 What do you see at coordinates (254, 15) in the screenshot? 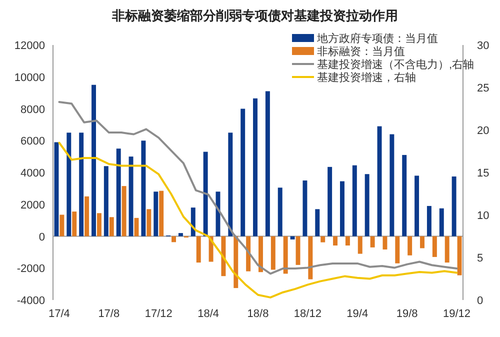
I see `chart-title: 非标融资萎缩部分削弱专项债对基建投资拉动作用` at bounding box center [254, 15].